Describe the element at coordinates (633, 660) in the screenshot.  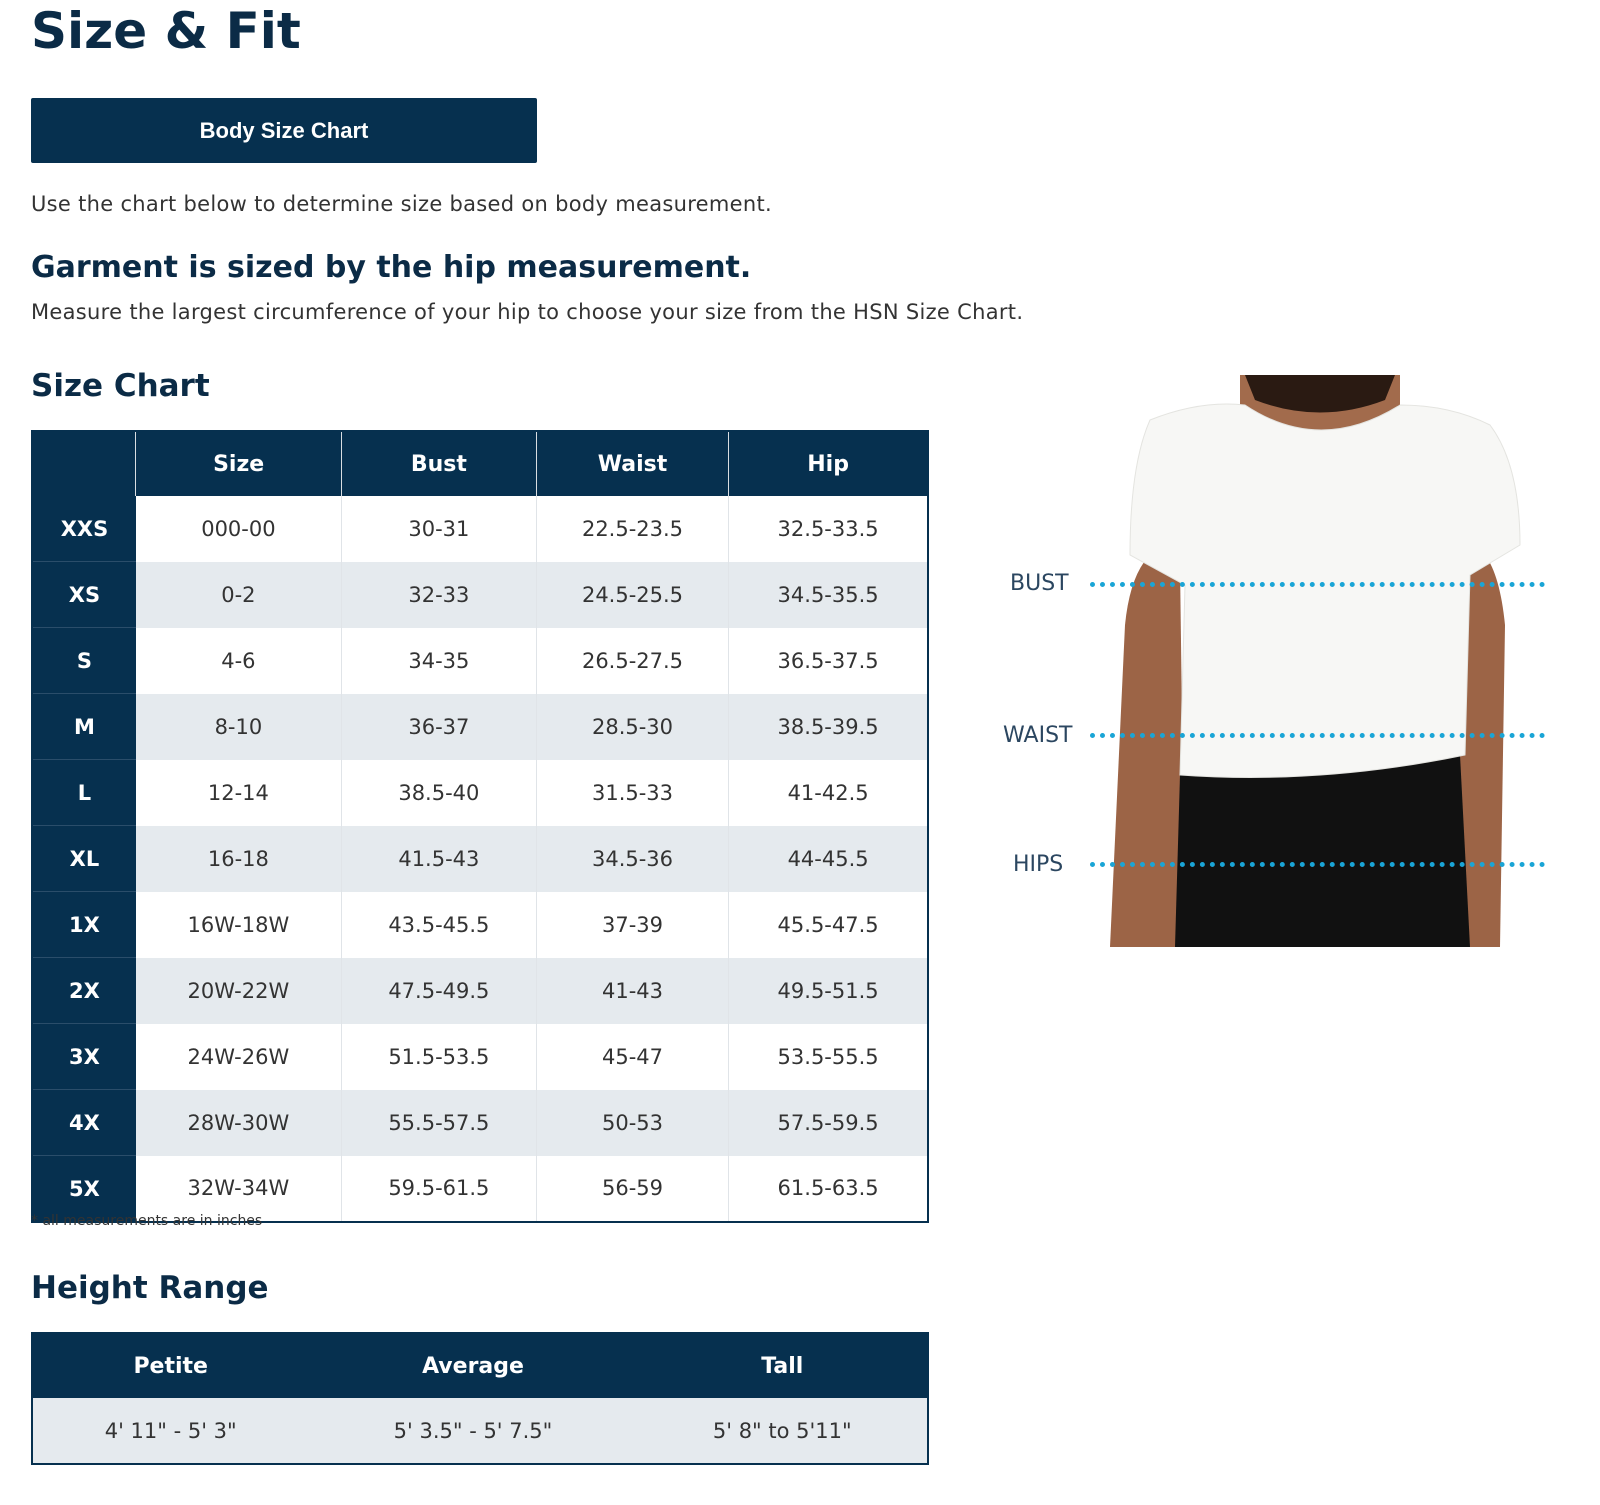
I see `table-cell: 26.5-27.5` at that location.